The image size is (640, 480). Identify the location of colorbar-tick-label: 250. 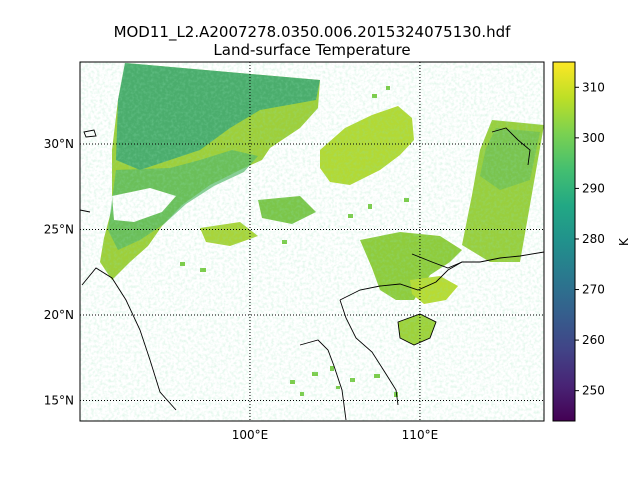
(593, 391).